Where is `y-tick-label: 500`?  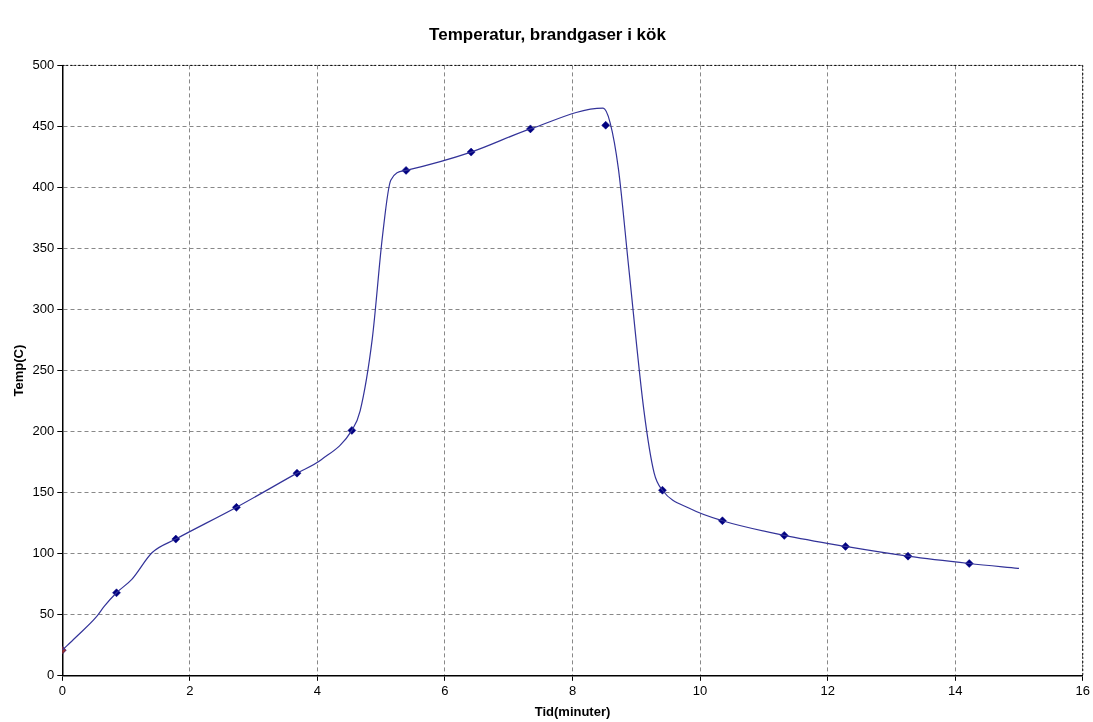 y-tick-label: 500 is located at coordinates (43, 64).